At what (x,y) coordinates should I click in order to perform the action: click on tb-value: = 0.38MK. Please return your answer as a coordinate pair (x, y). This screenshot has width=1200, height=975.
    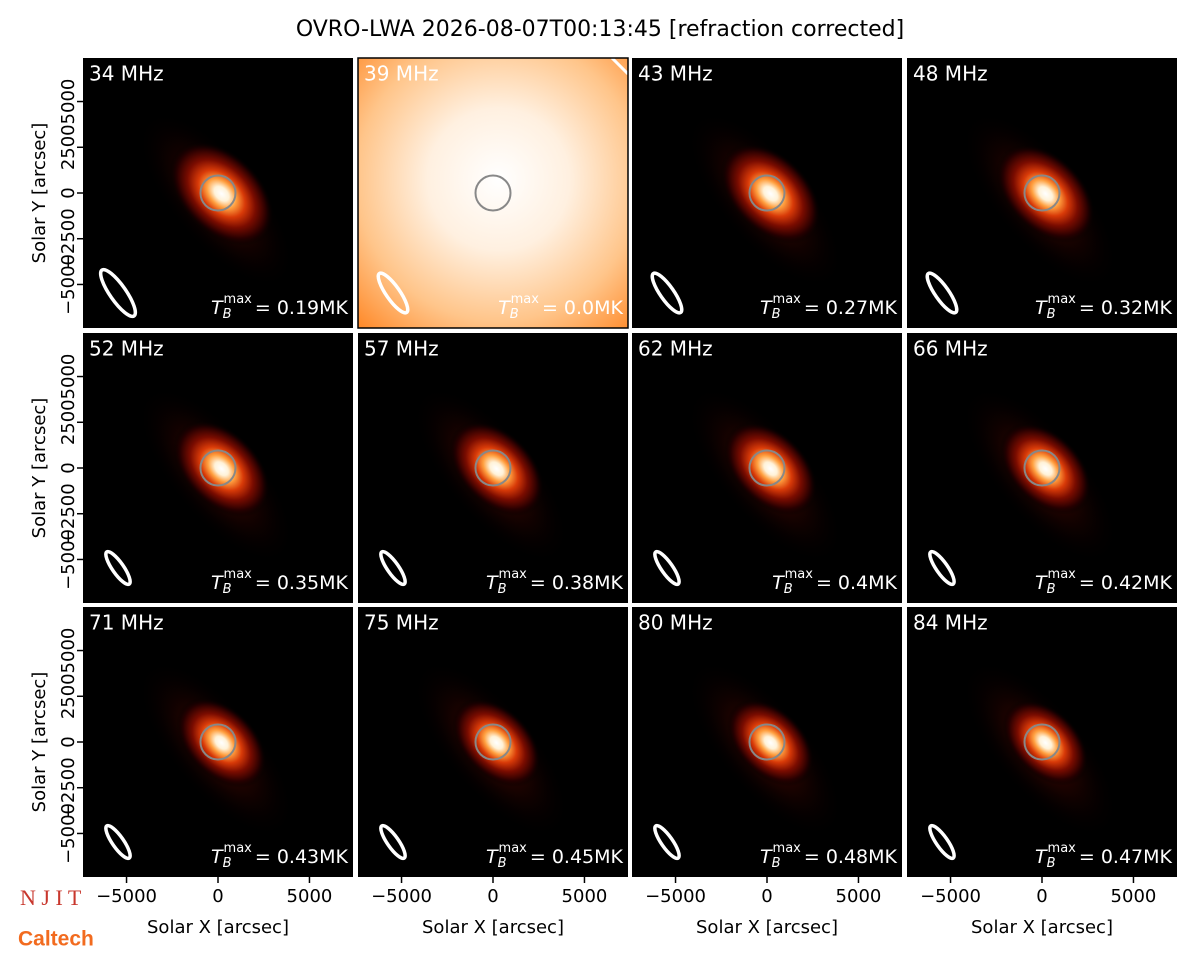
    Looking at the image, I should click on (577, 583).